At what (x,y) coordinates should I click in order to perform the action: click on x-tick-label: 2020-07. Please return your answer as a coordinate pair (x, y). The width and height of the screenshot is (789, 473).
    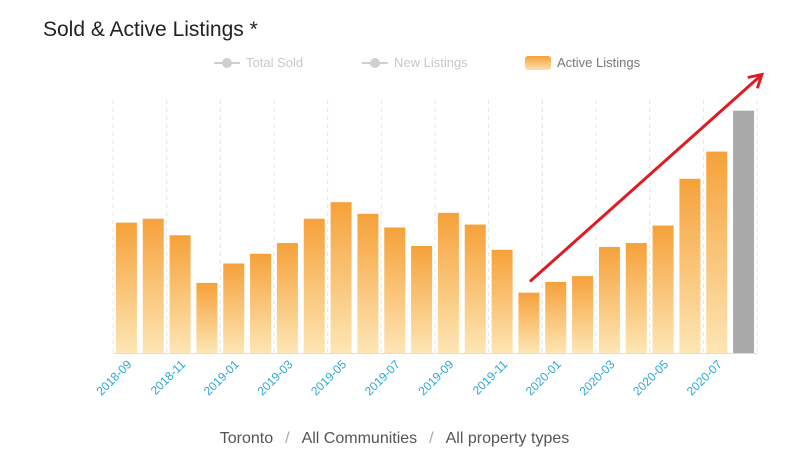
    Looking at the image, I should click on (704, 377).